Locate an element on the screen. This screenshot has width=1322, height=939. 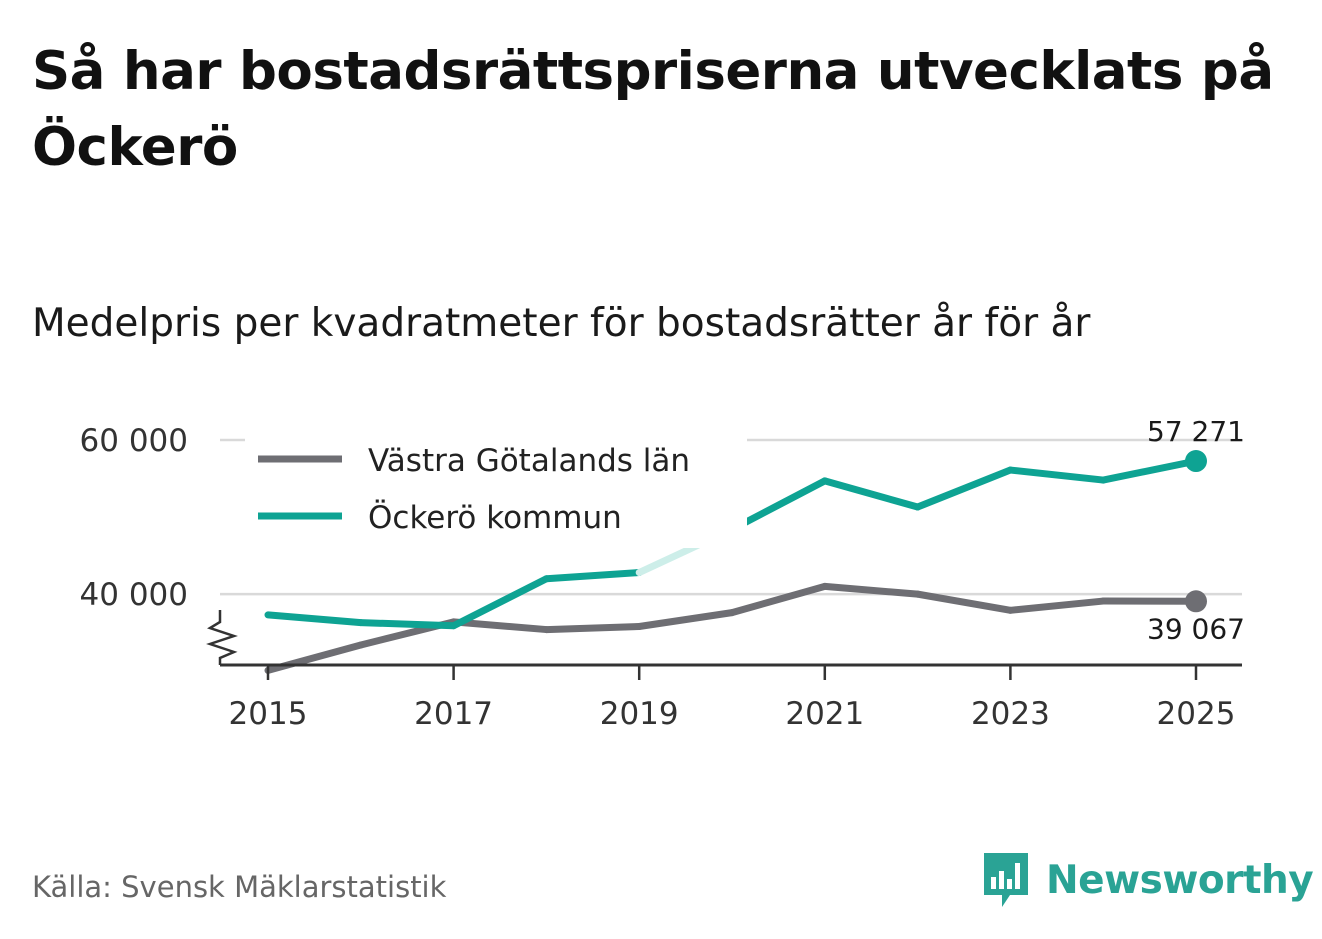
x-axis-ticks: 2015 2017 2019 2021 2023 2025 is located at coordinates (732, 698).